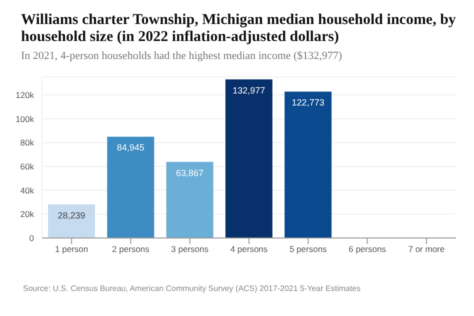 The width and height of the screenshot is (474, 316). Describe the element at coordinates (27, 190) in the screenshot. I see `y-tick-label: 40k` at that location.